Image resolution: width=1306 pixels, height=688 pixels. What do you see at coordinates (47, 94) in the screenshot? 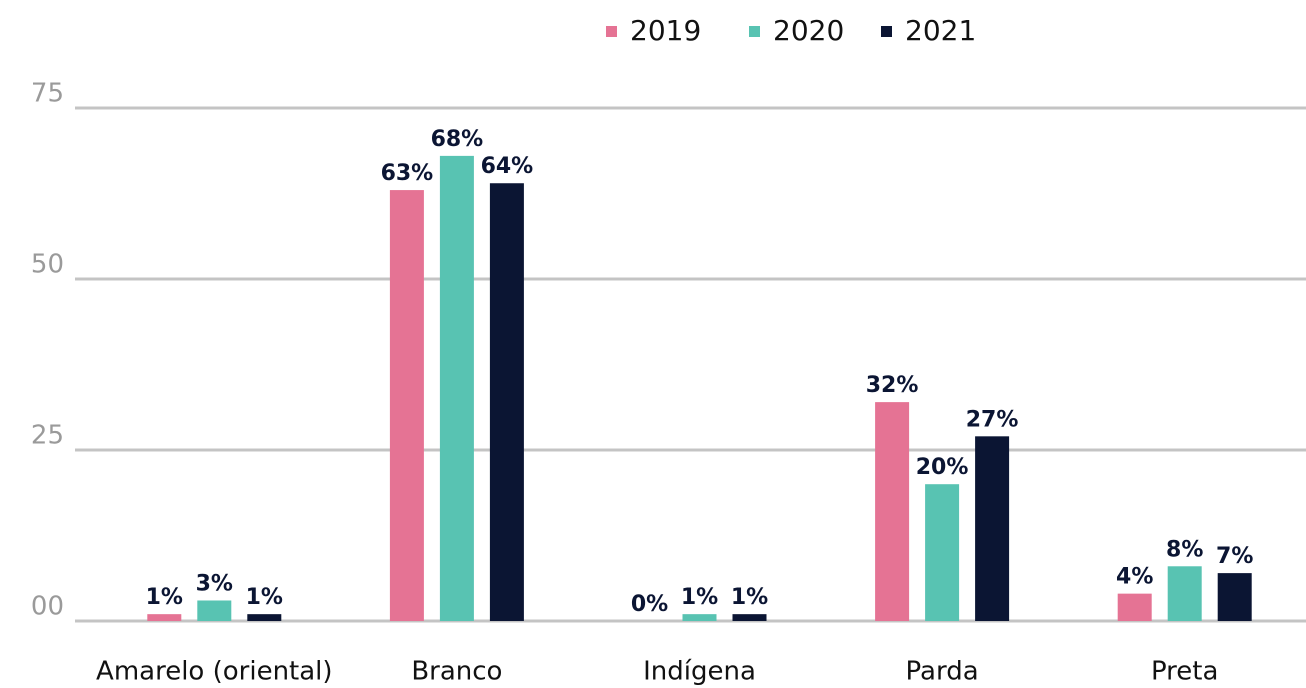
I see `y-tick-label: 75` at bounding box center [47, 94].